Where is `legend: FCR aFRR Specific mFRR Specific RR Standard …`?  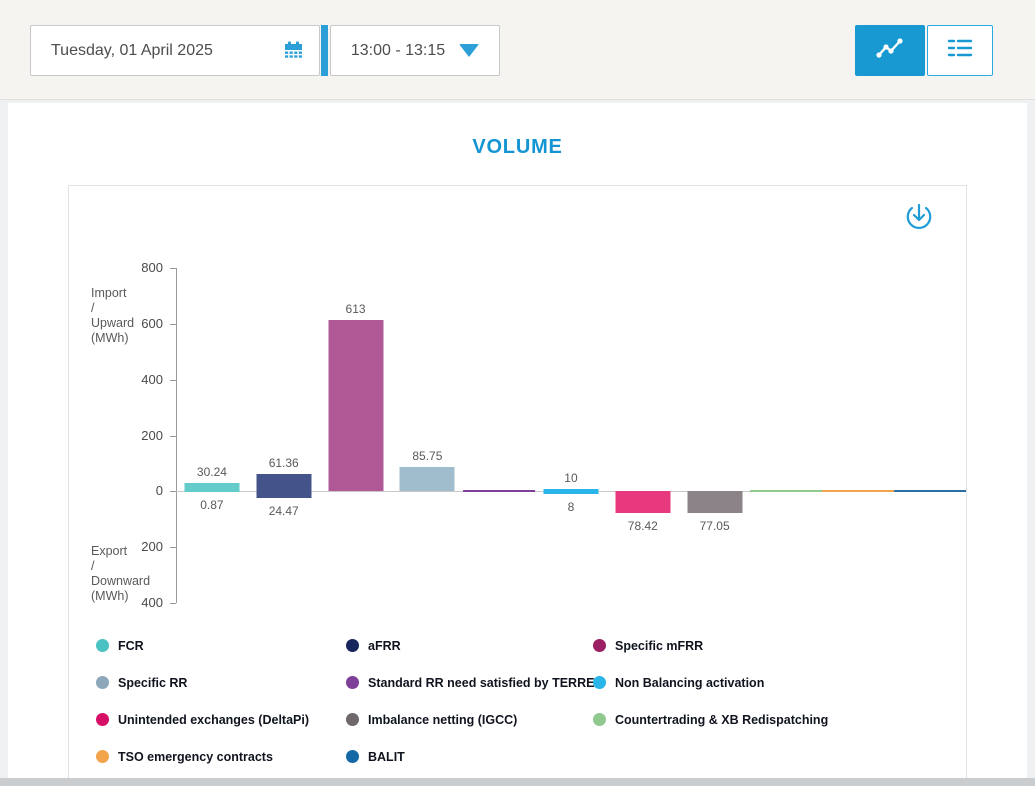 legend: FCR aFRR Specific mFRR Specific RR Standard … is located at coordinates (526, 701).